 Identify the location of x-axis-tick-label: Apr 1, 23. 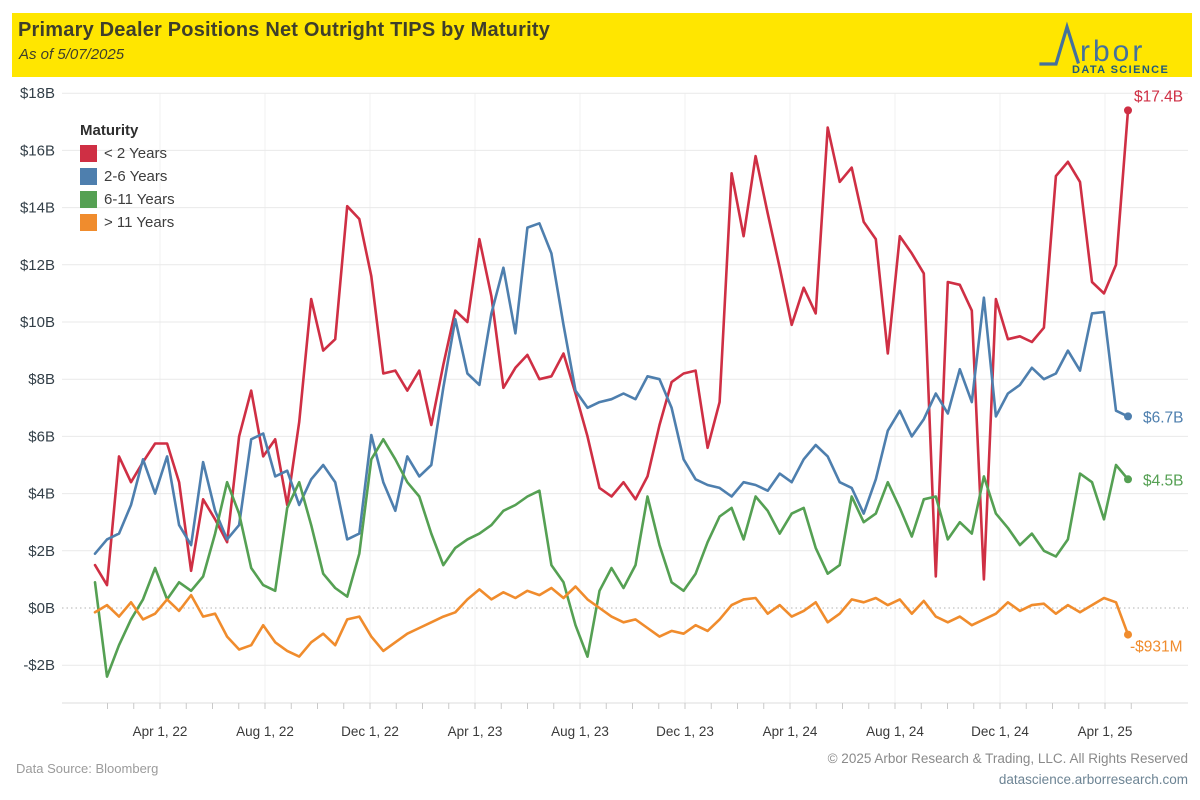
(475, 731).